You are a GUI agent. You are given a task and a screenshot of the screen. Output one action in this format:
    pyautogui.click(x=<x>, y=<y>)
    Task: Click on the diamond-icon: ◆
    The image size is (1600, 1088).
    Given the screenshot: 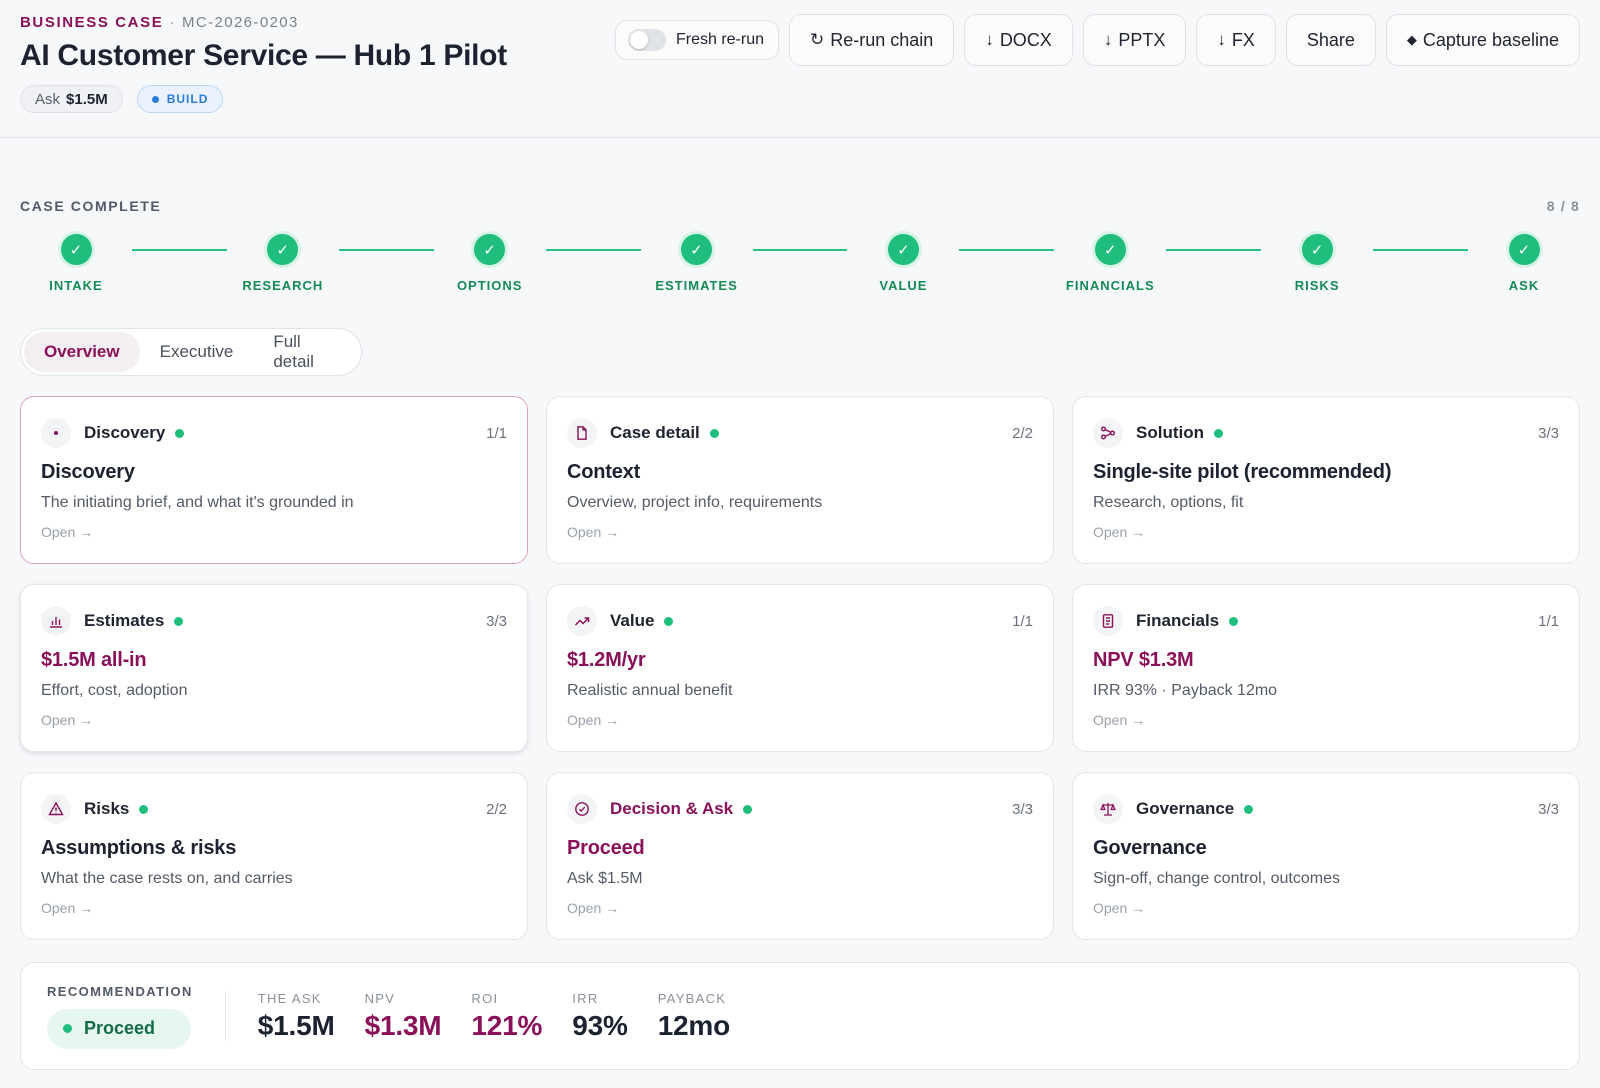 What is the action you would take?
    pyautogui.click(x=1411, y=39)
    